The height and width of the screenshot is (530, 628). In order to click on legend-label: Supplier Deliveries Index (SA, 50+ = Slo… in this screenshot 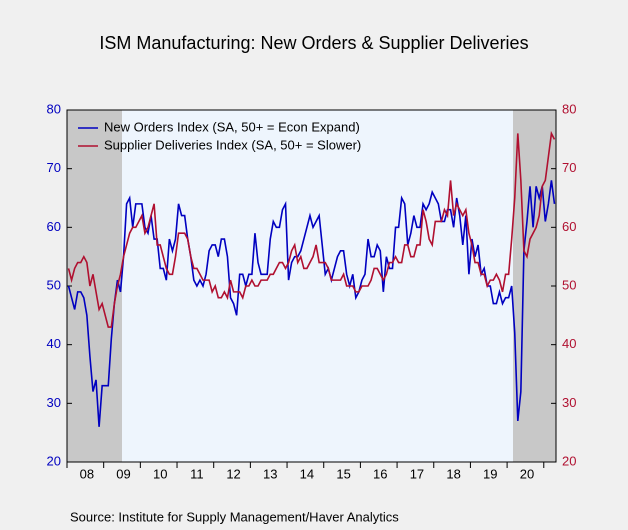, I will do `click(232, 144)`.